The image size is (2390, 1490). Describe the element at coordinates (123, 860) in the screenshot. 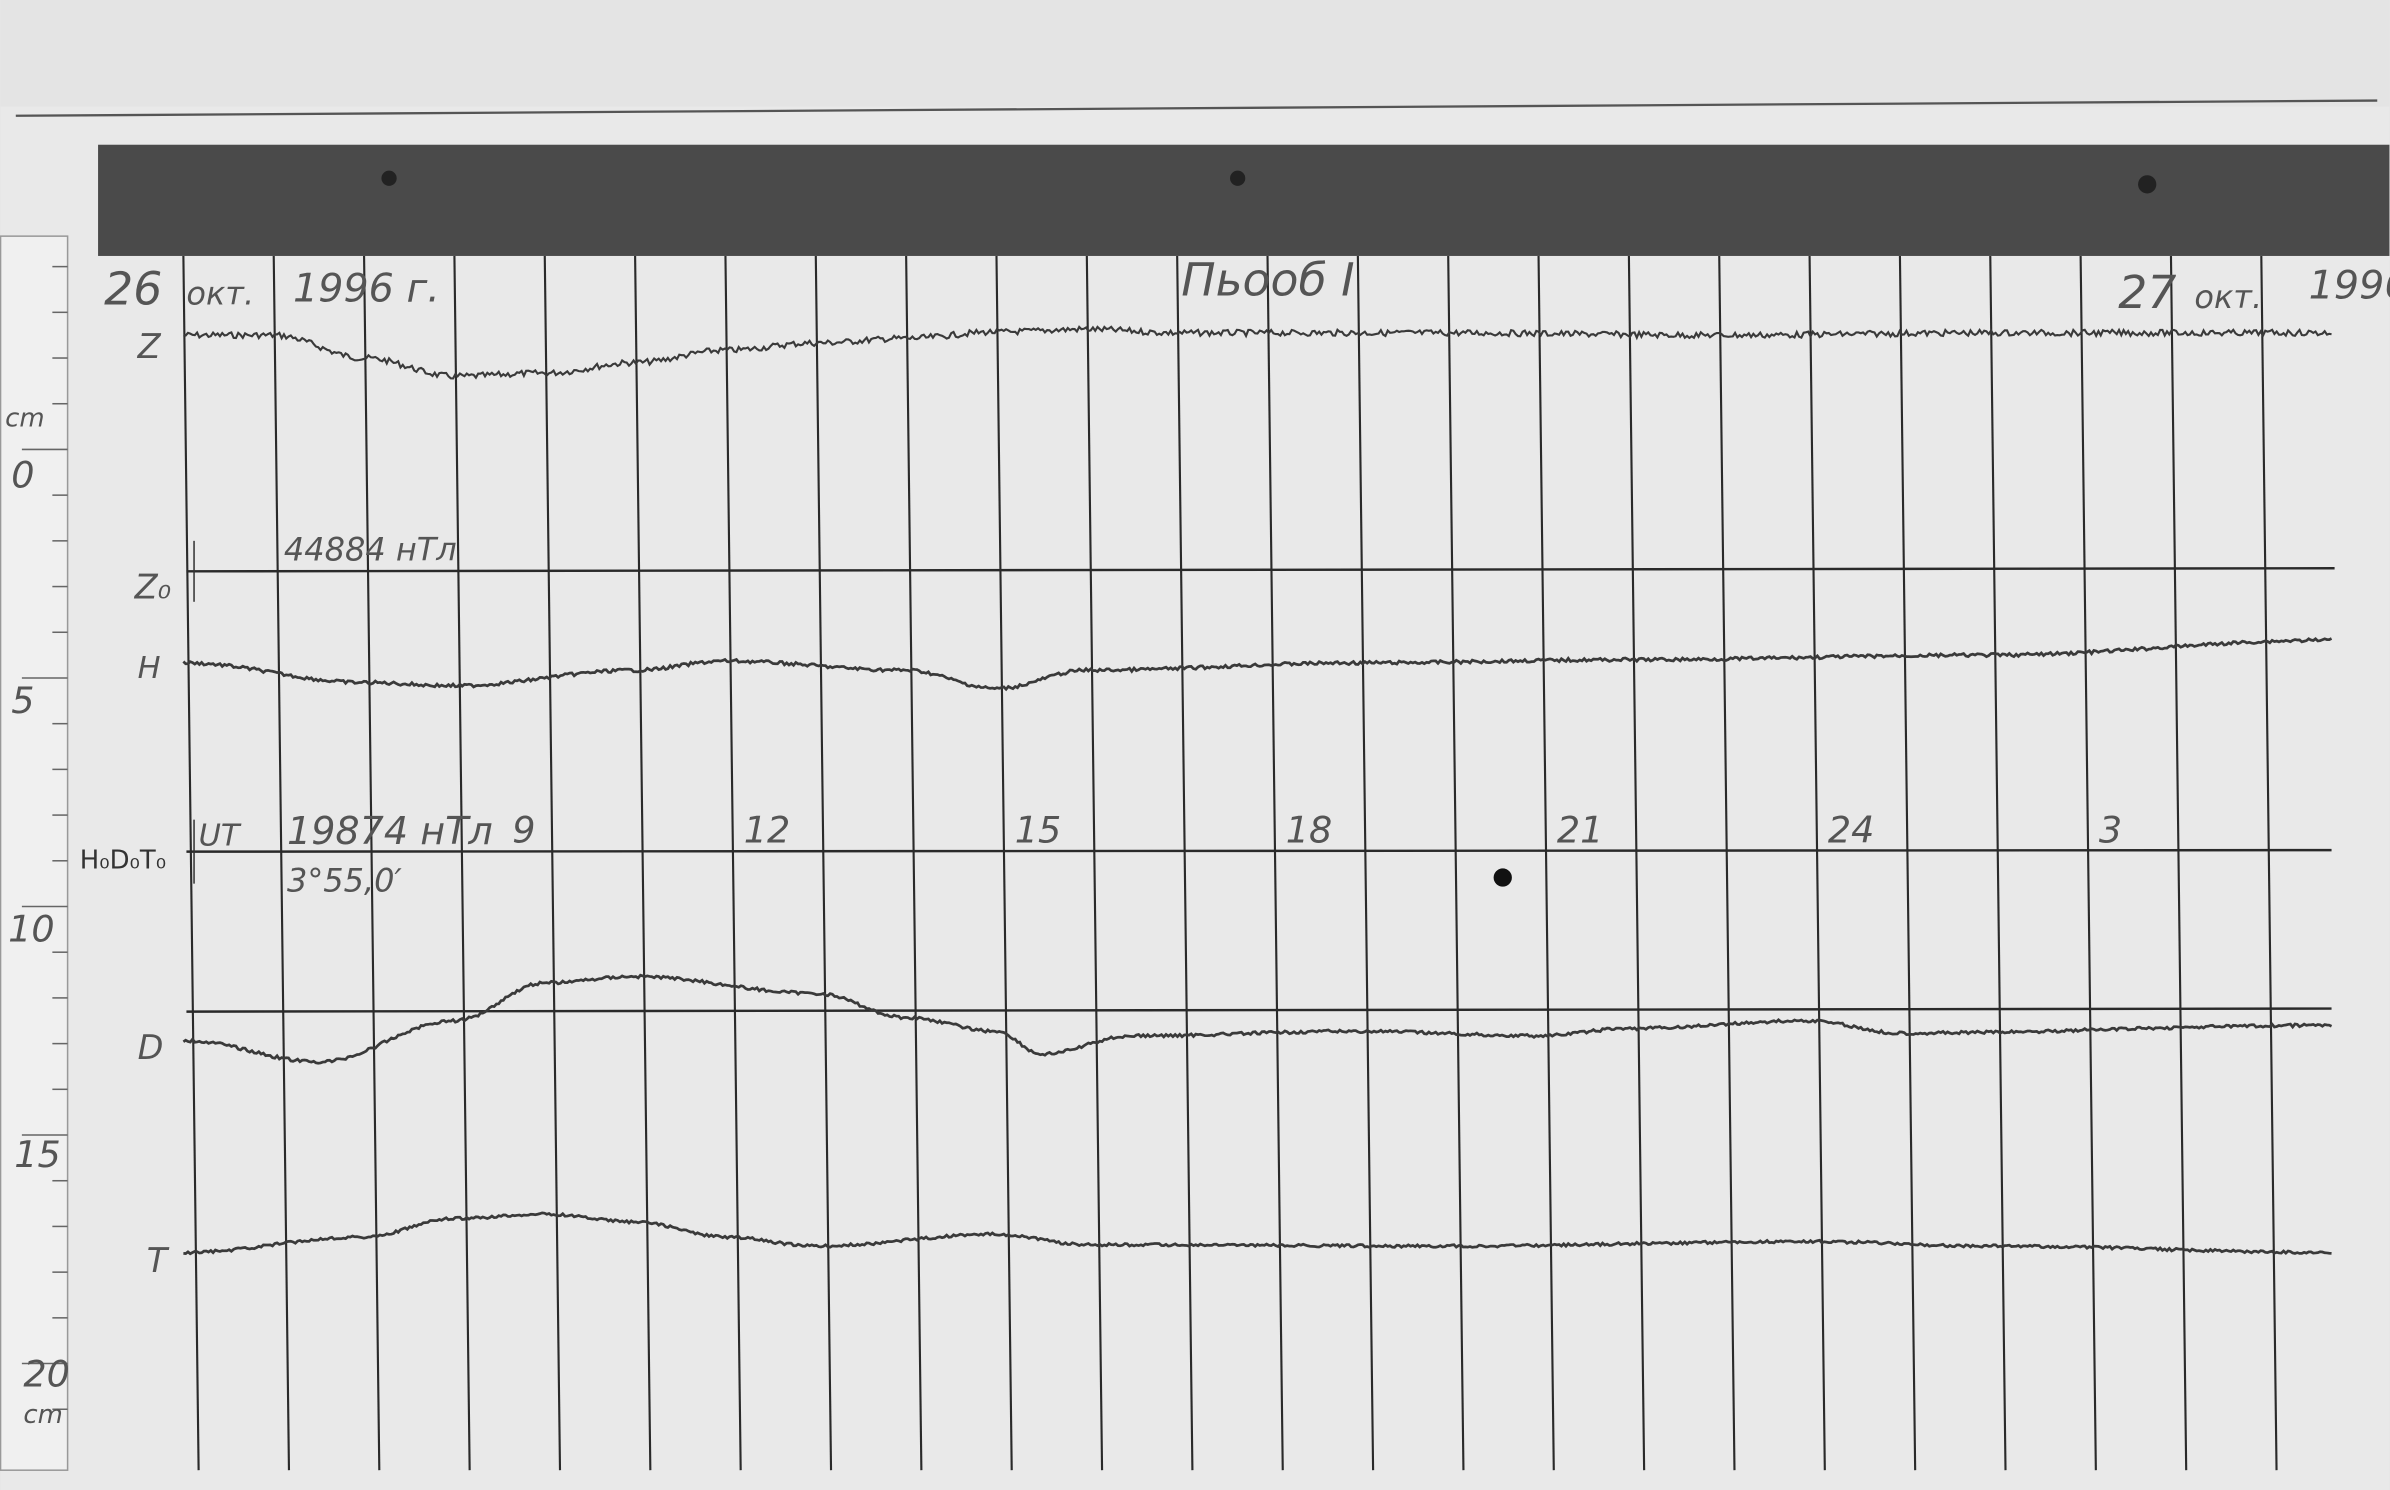

I see `hdt0-label: H₀D₀T₀` at that location.